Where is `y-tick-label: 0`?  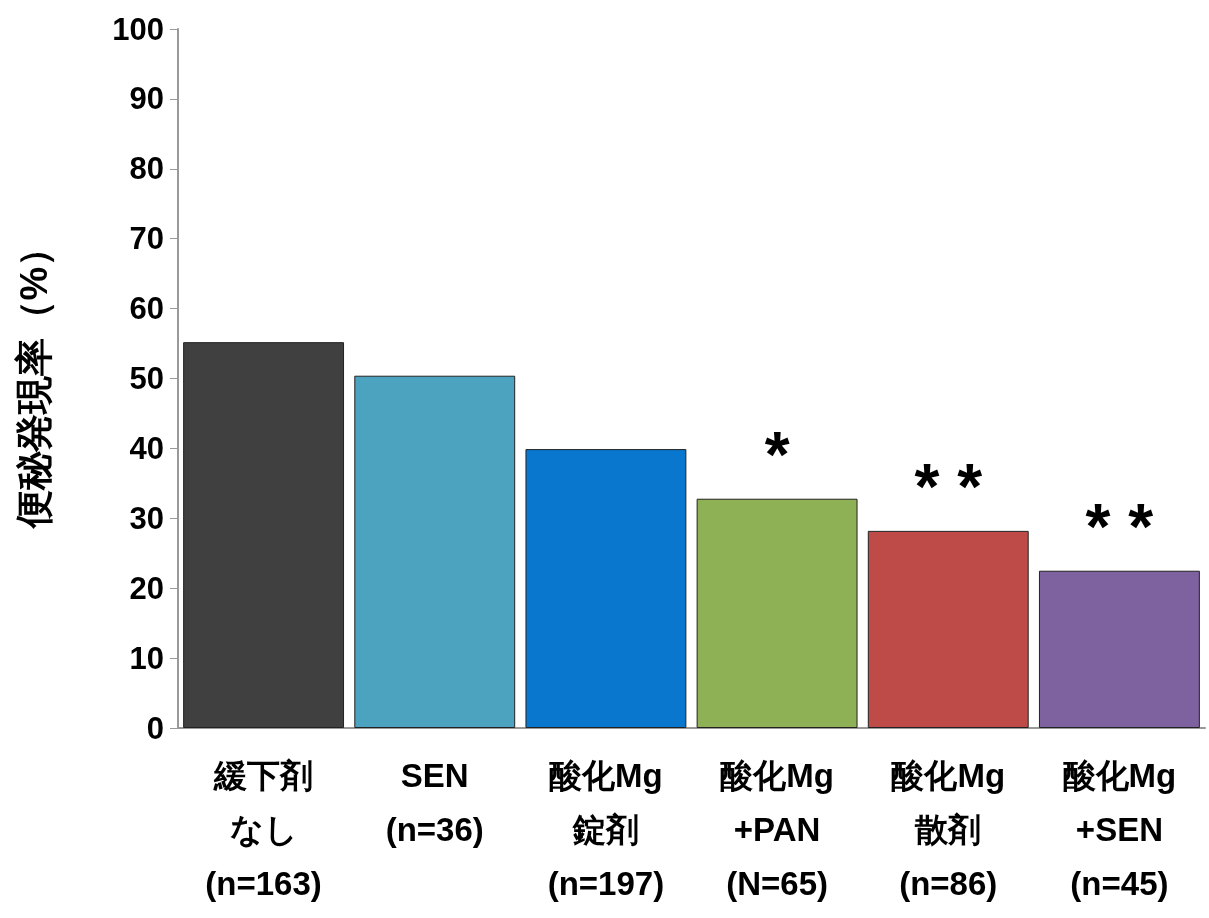
y-tick-label: 0 is located at coordinates (155, 728).